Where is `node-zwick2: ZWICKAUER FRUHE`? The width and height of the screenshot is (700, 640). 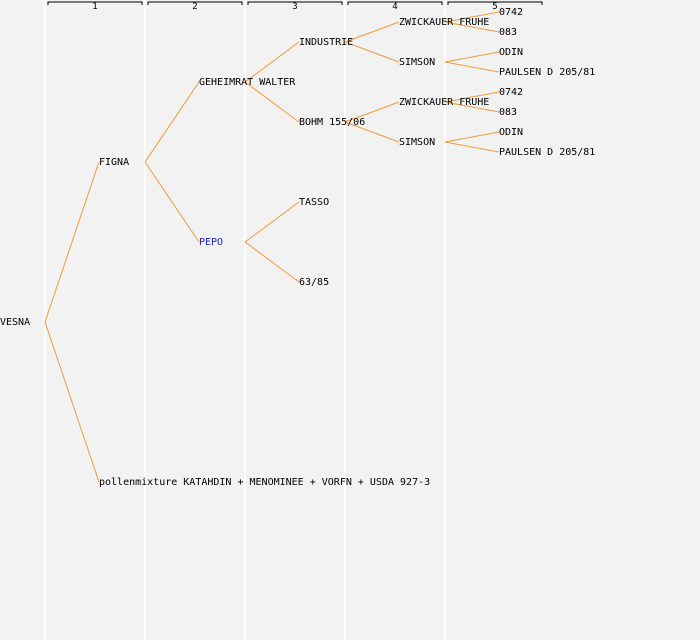 node-zwick2: ZWICKAUER FRUHE is located at coordinates (444, 102).